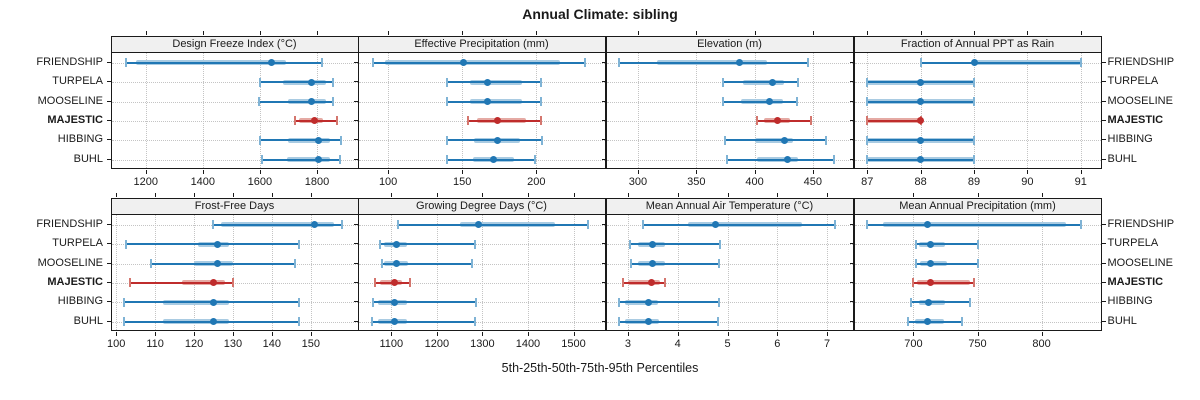 The image size is (1200, 400). Describe the element at coordinates (69, 61) in the screenshot. I see `site-label-left: FRIENDSHIP` at that location.